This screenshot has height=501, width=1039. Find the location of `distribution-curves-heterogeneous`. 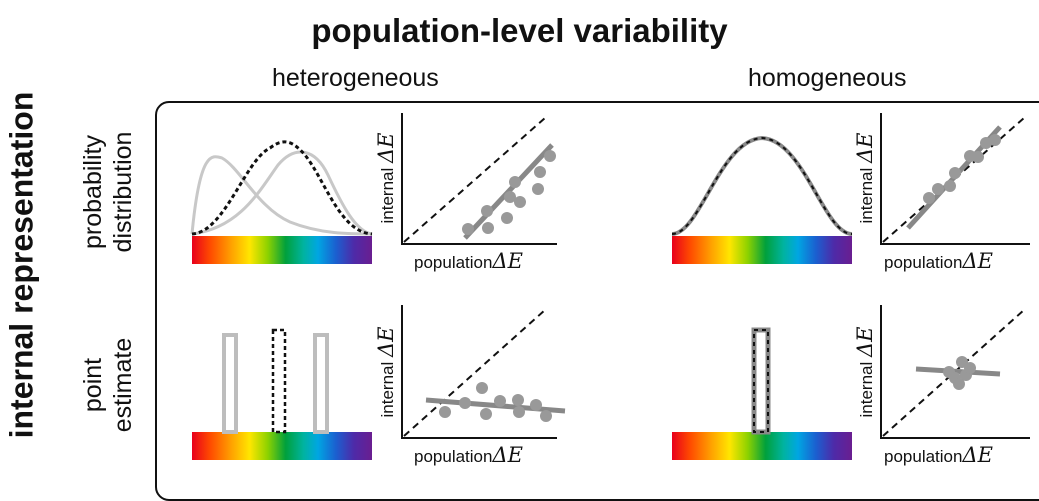

distribution-curves-heterogeneous is located at coordinates (281, 188).